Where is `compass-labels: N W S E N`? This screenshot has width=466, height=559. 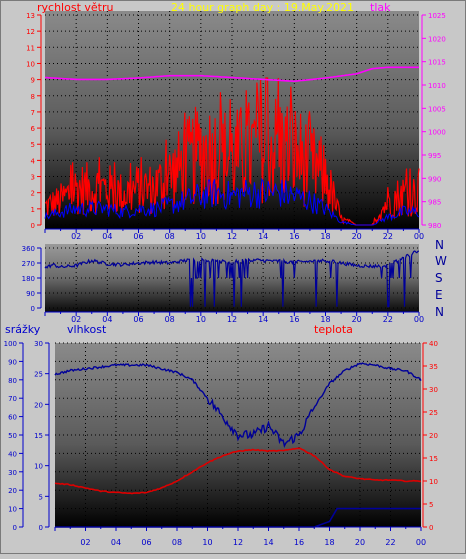
compass-labels: N W S E N is located at coordinates (441, 278).